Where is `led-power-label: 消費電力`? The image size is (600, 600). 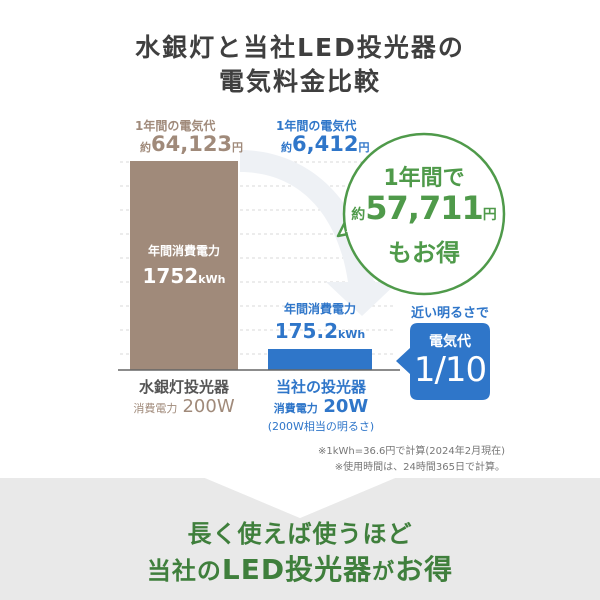 led-power-label: 消費電力 is located at coordinates (295, 408).